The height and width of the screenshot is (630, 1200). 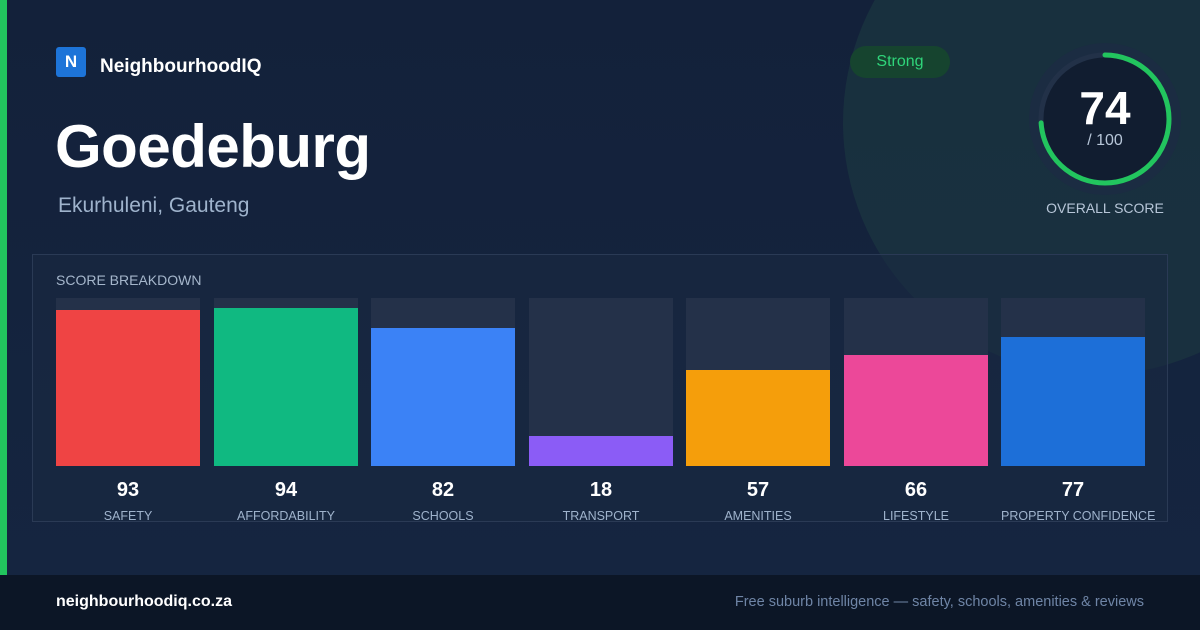 I want to click on bar-value-schools: 82, so click(x=443, y=490).